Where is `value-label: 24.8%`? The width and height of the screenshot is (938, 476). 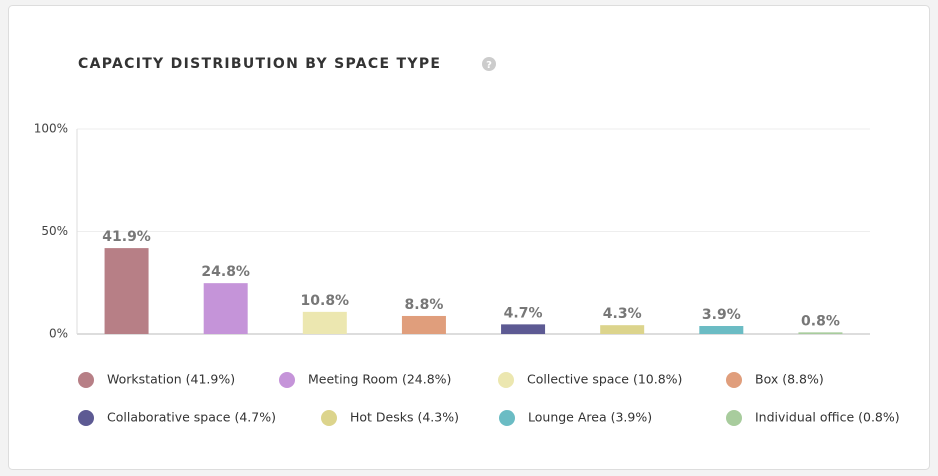
value-label: 24.8% is located at coordinates (225, 272).